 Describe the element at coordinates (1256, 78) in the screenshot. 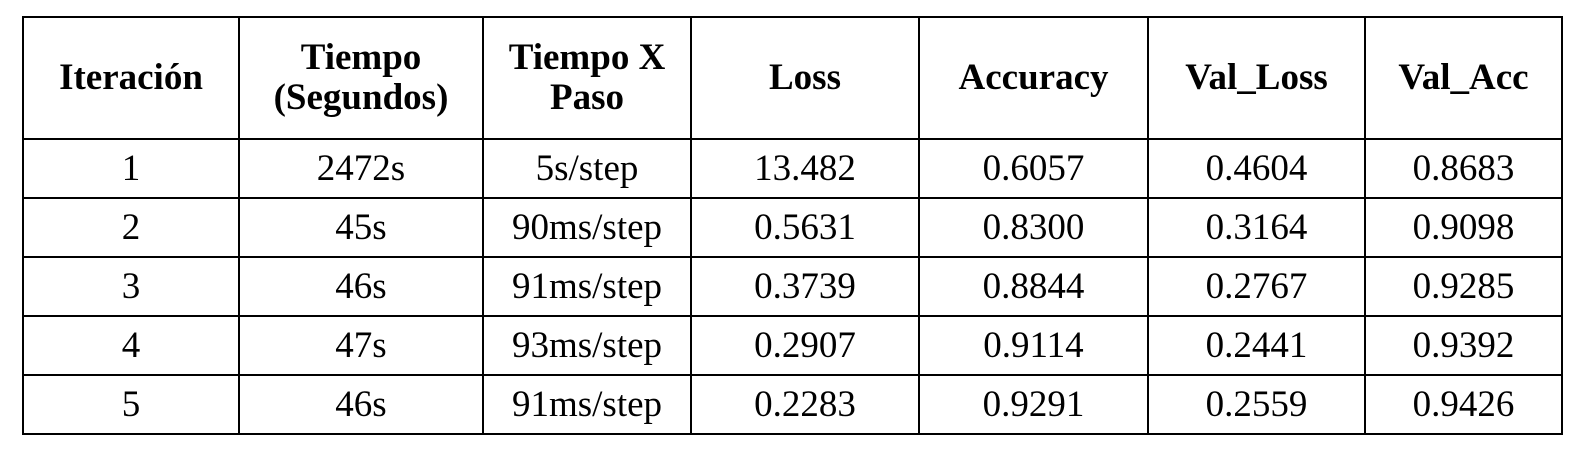

I see `header-val-loss: Val_Loss` at that location.